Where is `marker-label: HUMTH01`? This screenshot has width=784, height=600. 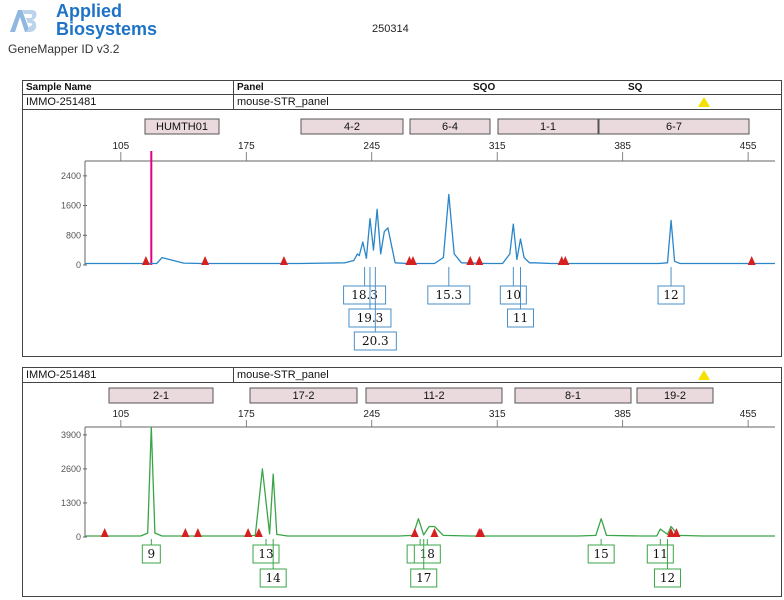
marker-label: HUMTH01 is located at coordinates (182, 127).